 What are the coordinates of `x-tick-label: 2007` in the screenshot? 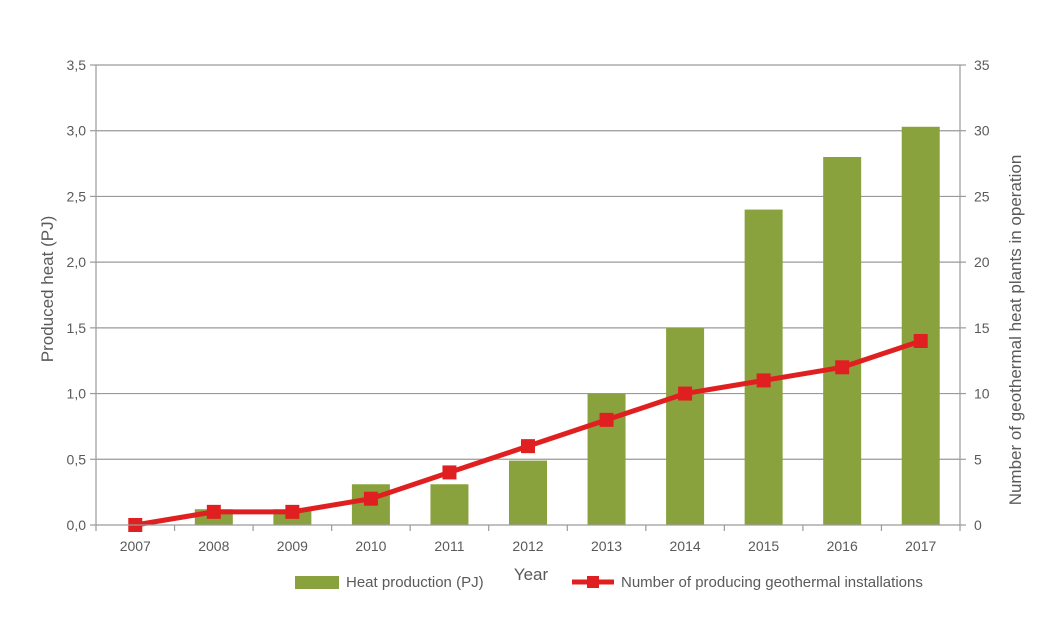 It's located at (135, 546).